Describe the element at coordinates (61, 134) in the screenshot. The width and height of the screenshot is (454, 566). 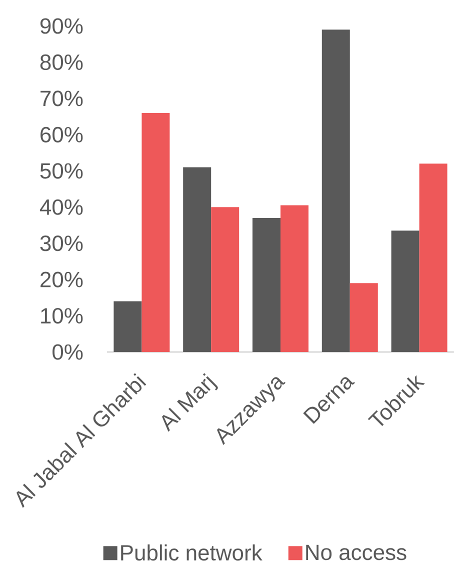
I see `y-tick-label: 60%` at that location.